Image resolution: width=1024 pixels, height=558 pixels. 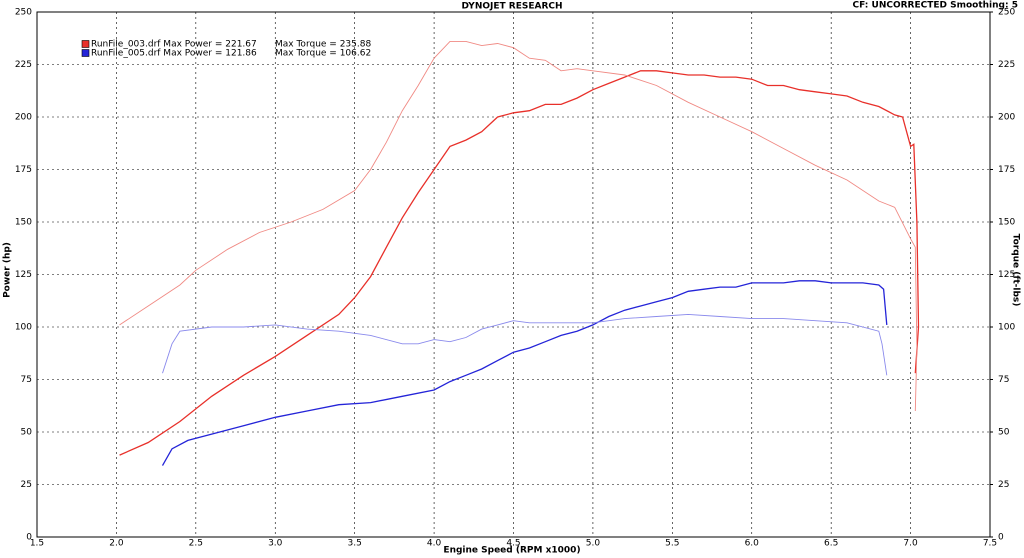 What do you see at coordinates (23, 13) in the screenshot?
I see `y-tick-label: 250` at bounding box center [23, 13].